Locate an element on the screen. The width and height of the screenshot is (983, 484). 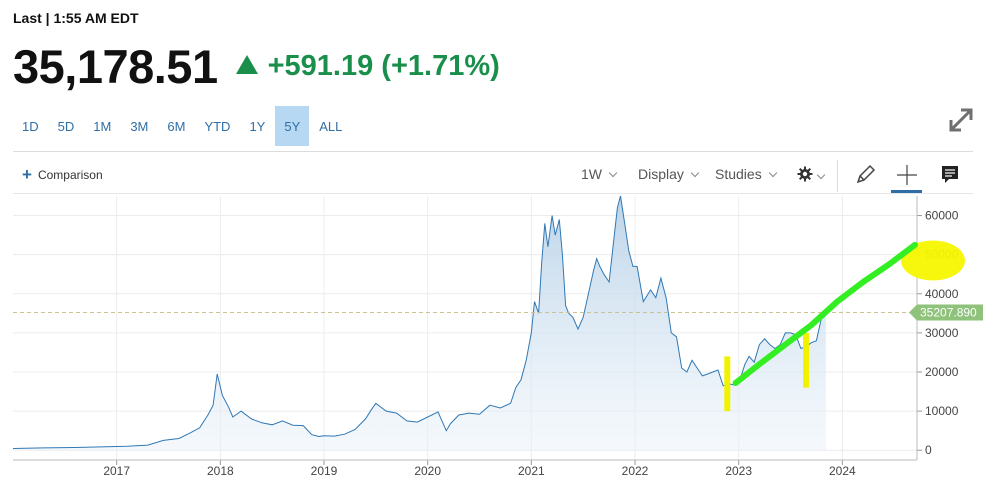
settings-dropdown is located at coordinates (811, 175).